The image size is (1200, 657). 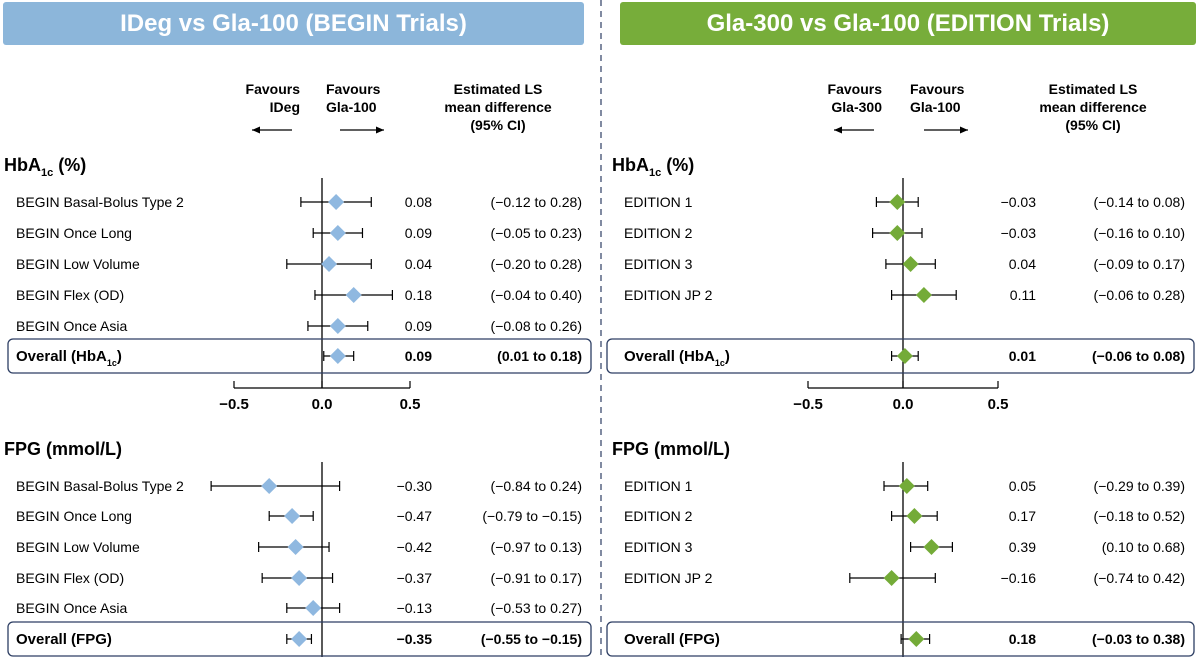 What do you see at coordinates (536, 264) in the screenshot?
I see `ci-text: (−0.20 to 0.28)` at bounding box center [536, 264].